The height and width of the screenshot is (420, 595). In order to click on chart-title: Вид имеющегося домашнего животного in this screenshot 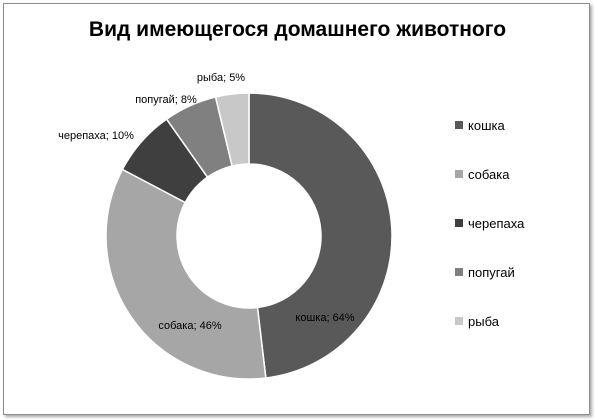, I will do `click(297, 29)`.